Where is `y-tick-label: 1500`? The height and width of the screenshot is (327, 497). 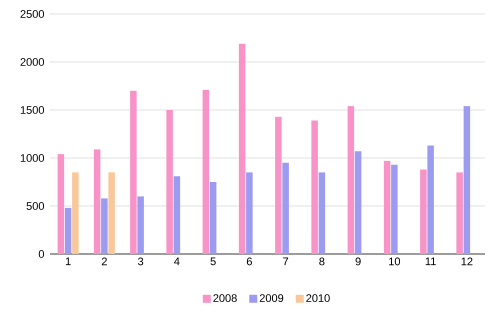 y-tick-label: 1500 is located at coordinates (32, 110).